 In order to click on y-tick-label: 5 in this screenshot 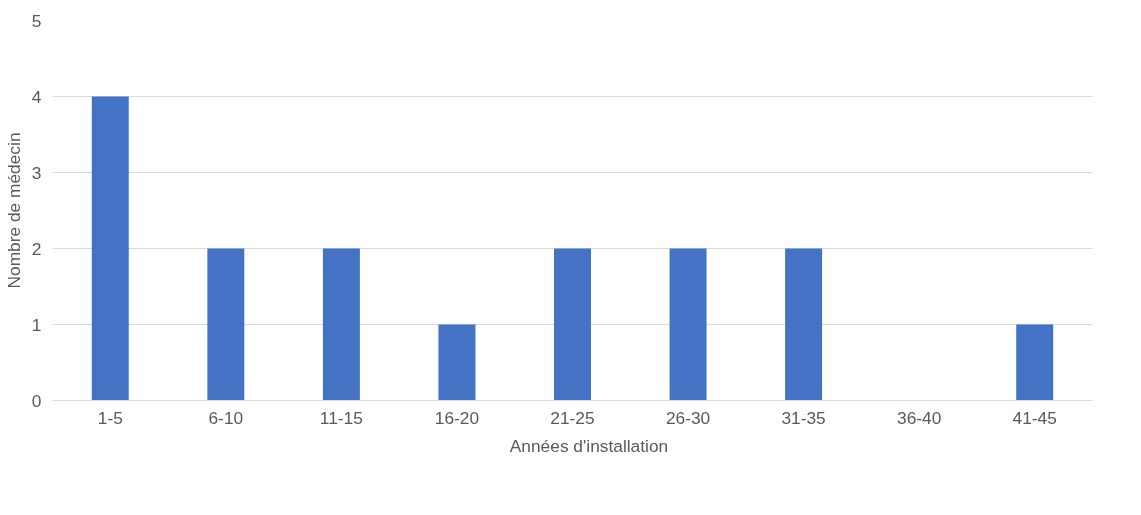, I will do `click(36, 20)`.